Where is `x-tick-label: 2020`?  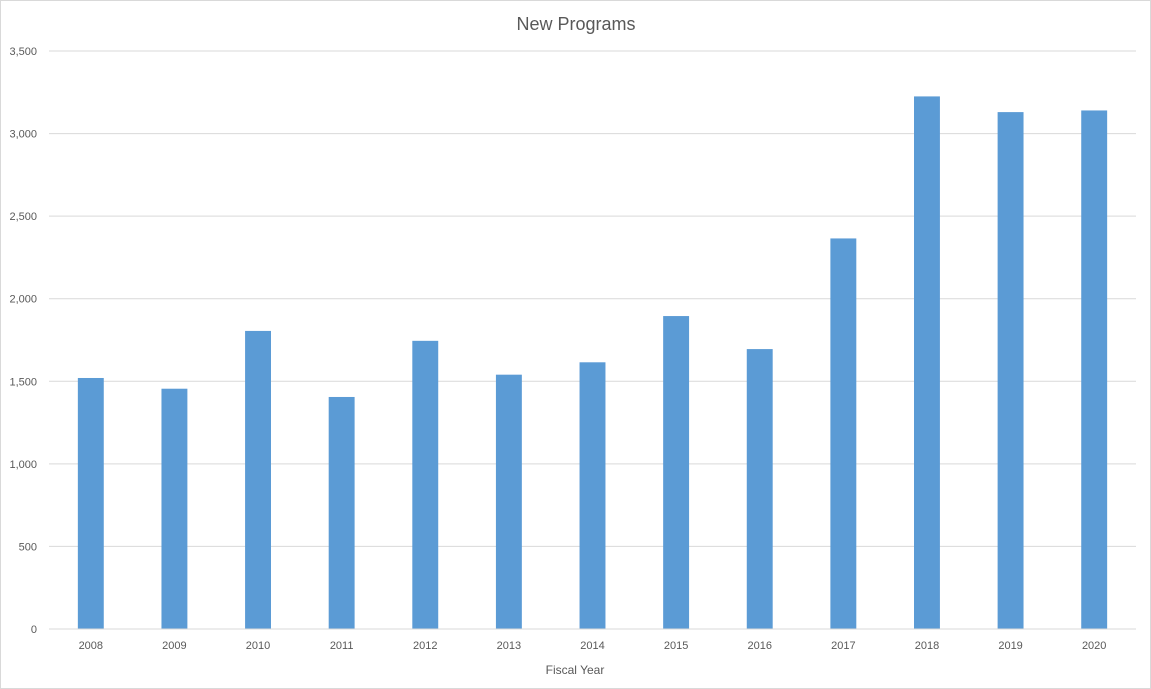
x-tick-label: 2020 is located at coordinates (1094, 646).